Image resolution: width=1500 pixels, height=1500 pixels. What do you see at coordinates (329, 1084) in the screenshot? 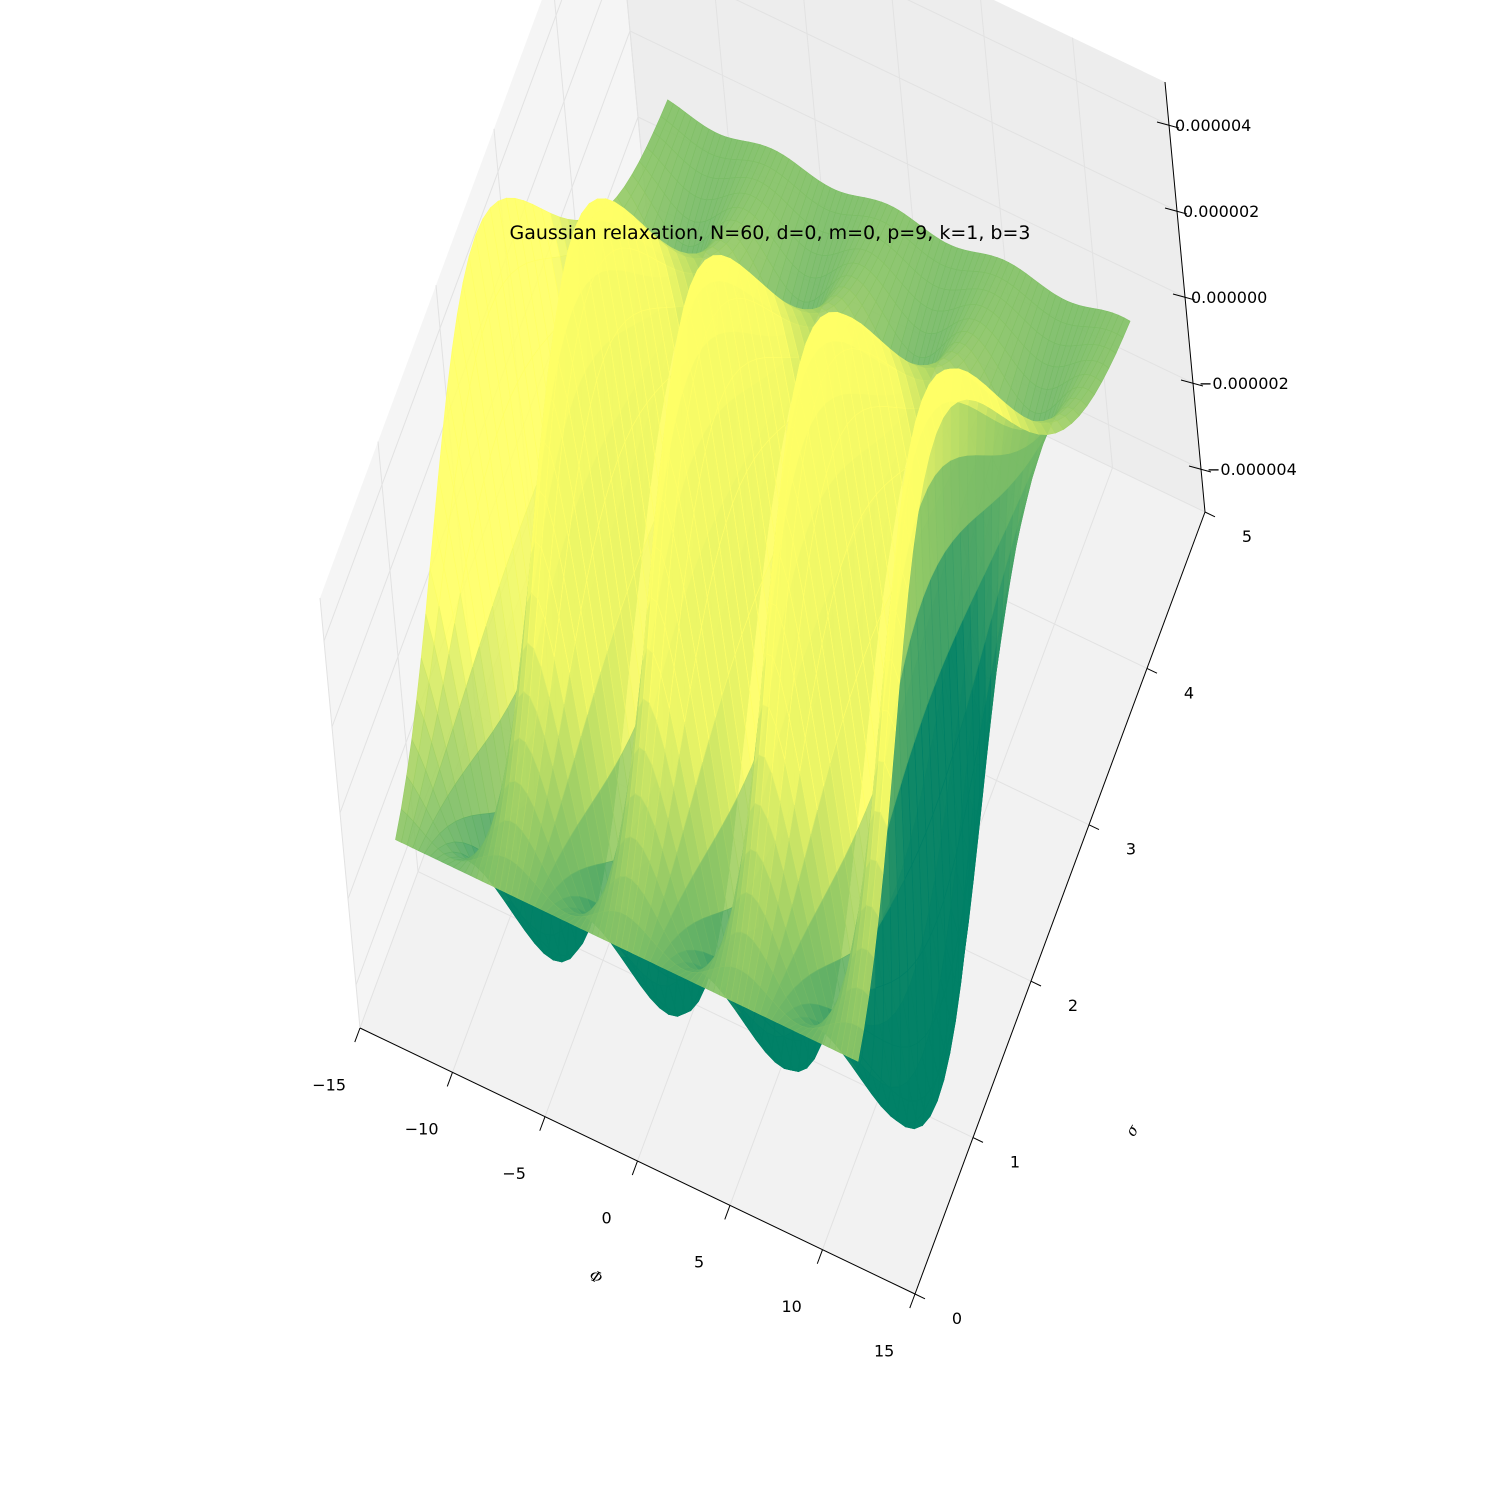
I see `x-tick-label: −15` at bounding box center [329, 1084].